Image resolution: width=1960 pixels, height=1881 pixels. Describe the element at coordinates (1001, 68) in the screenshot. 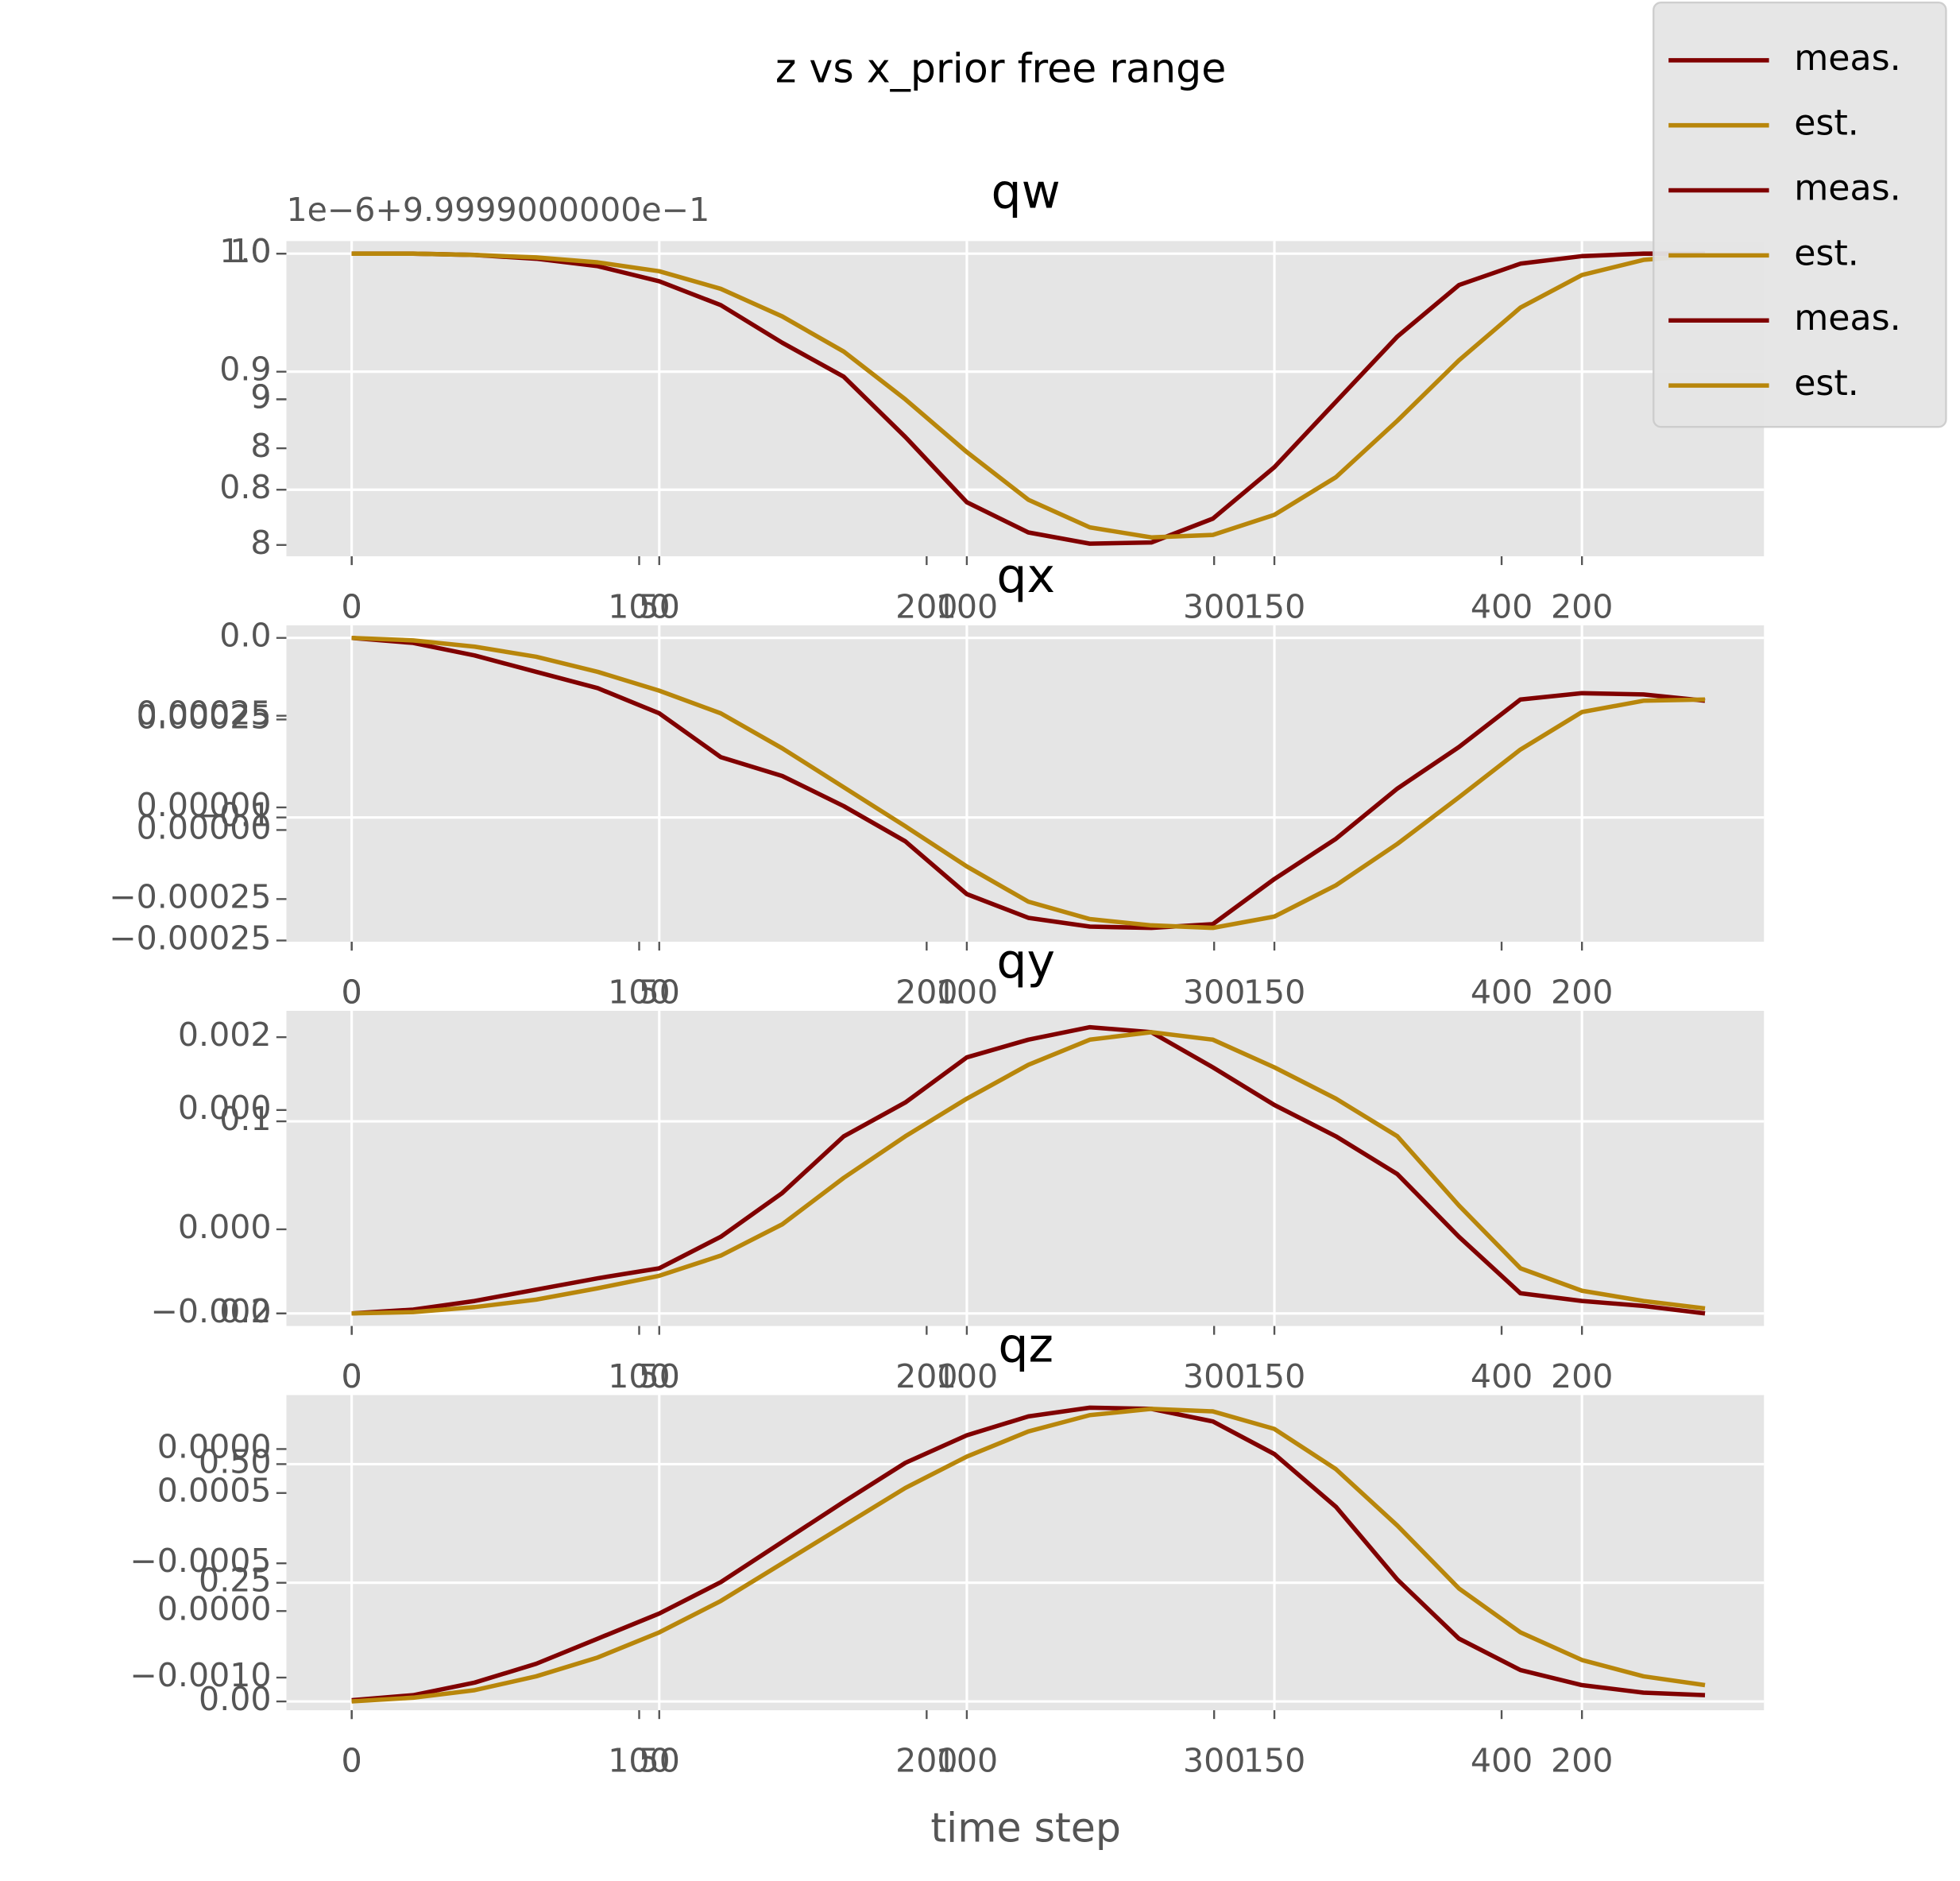

I see `figure-title: z vs x_prior free range` at that location.